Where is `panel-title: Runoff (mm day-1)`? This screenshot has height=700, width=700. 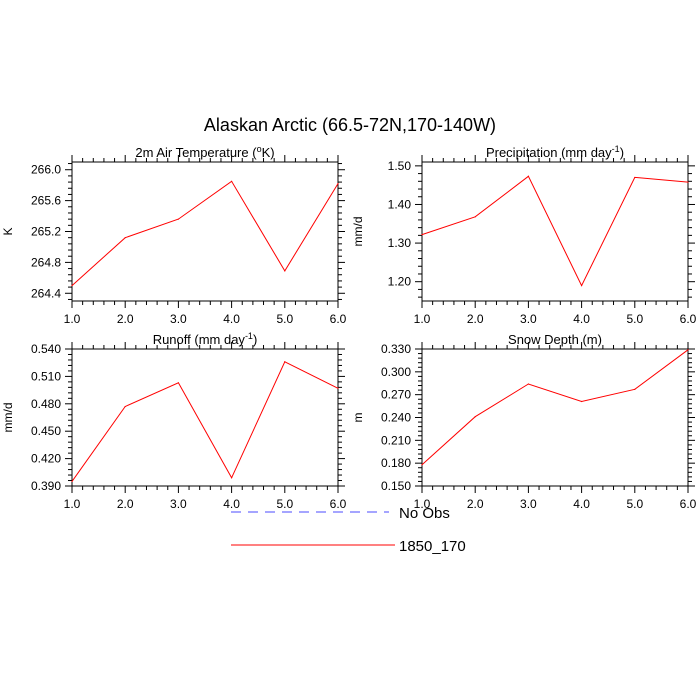 panel-title: Runoff (mm day-1) is located at coordinates (205, 339).